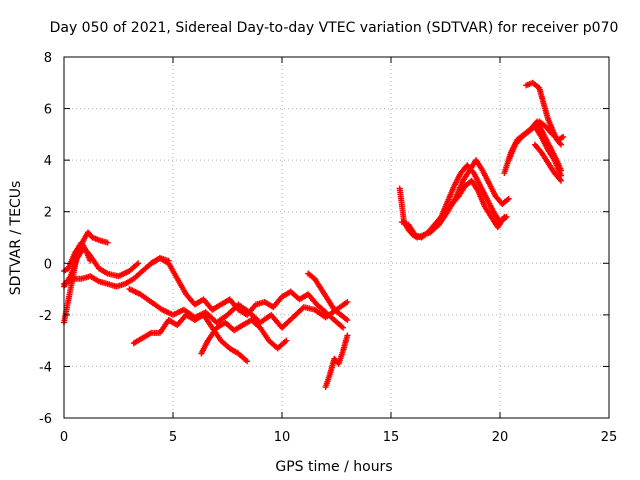  What do you see at coordinates (48, 58) in the screenshot?
I see `y-tick-label: 8` at bounding box center [48, 58].